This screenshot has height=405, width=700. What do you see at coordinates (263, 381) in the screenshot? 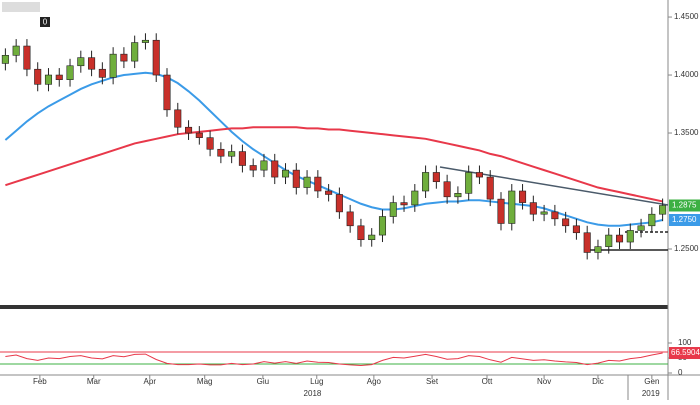
I see `x-tick-label: Giu` at bounding box center [263, 381].